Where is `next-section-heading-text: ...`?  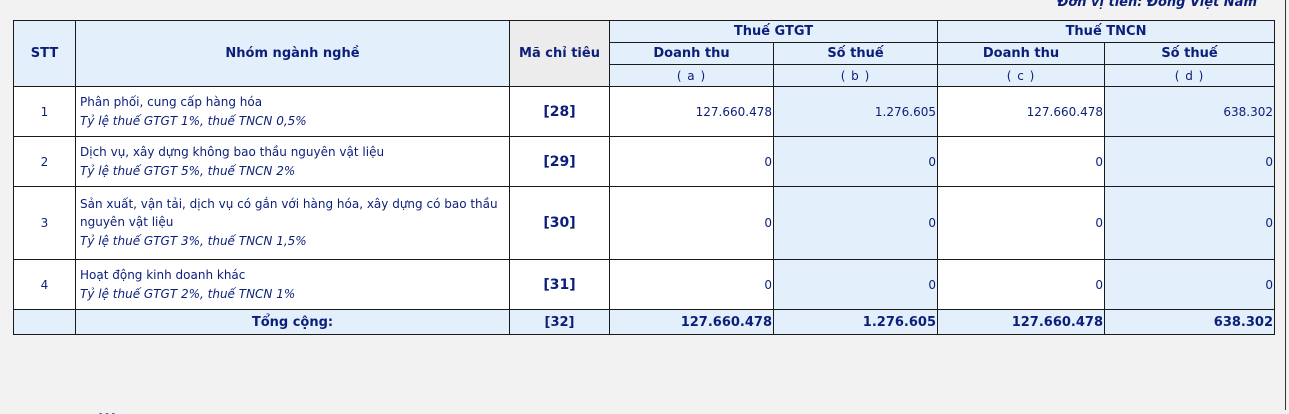 next-section-heading-text: ... is located at coordinates (243, 410).